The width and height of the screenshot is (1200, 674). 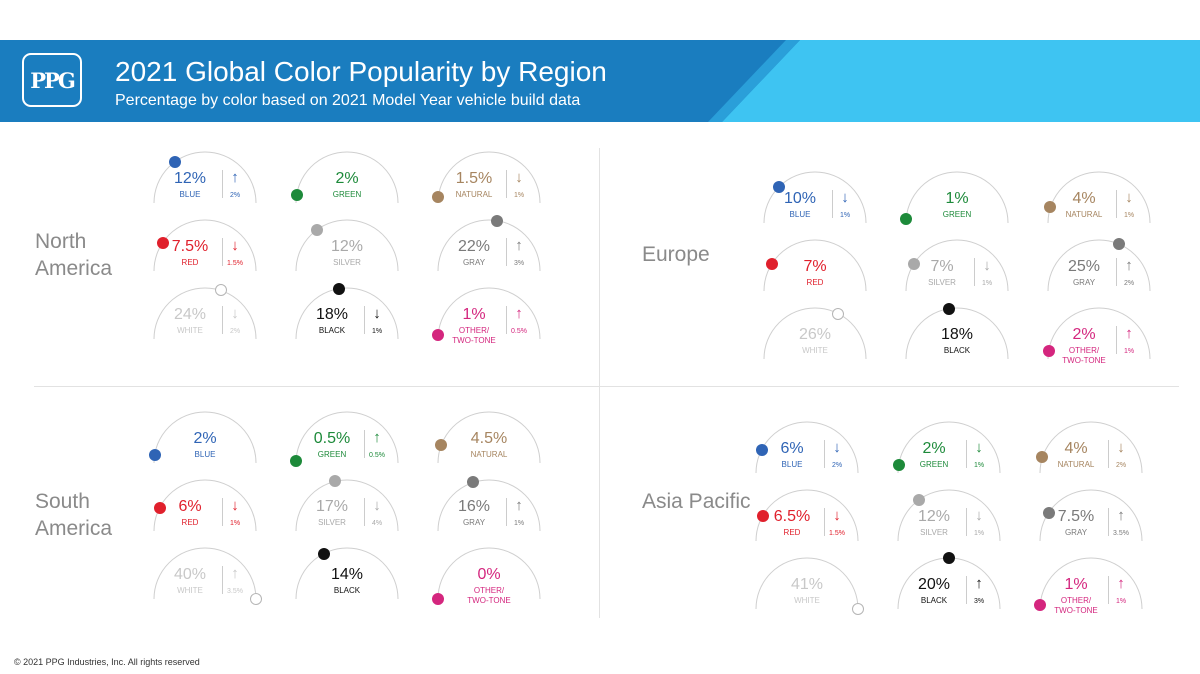 I want to click on gauge-asia-pacific-green: 2% GREEN ↓ 1%, so click(x=948, y=449).